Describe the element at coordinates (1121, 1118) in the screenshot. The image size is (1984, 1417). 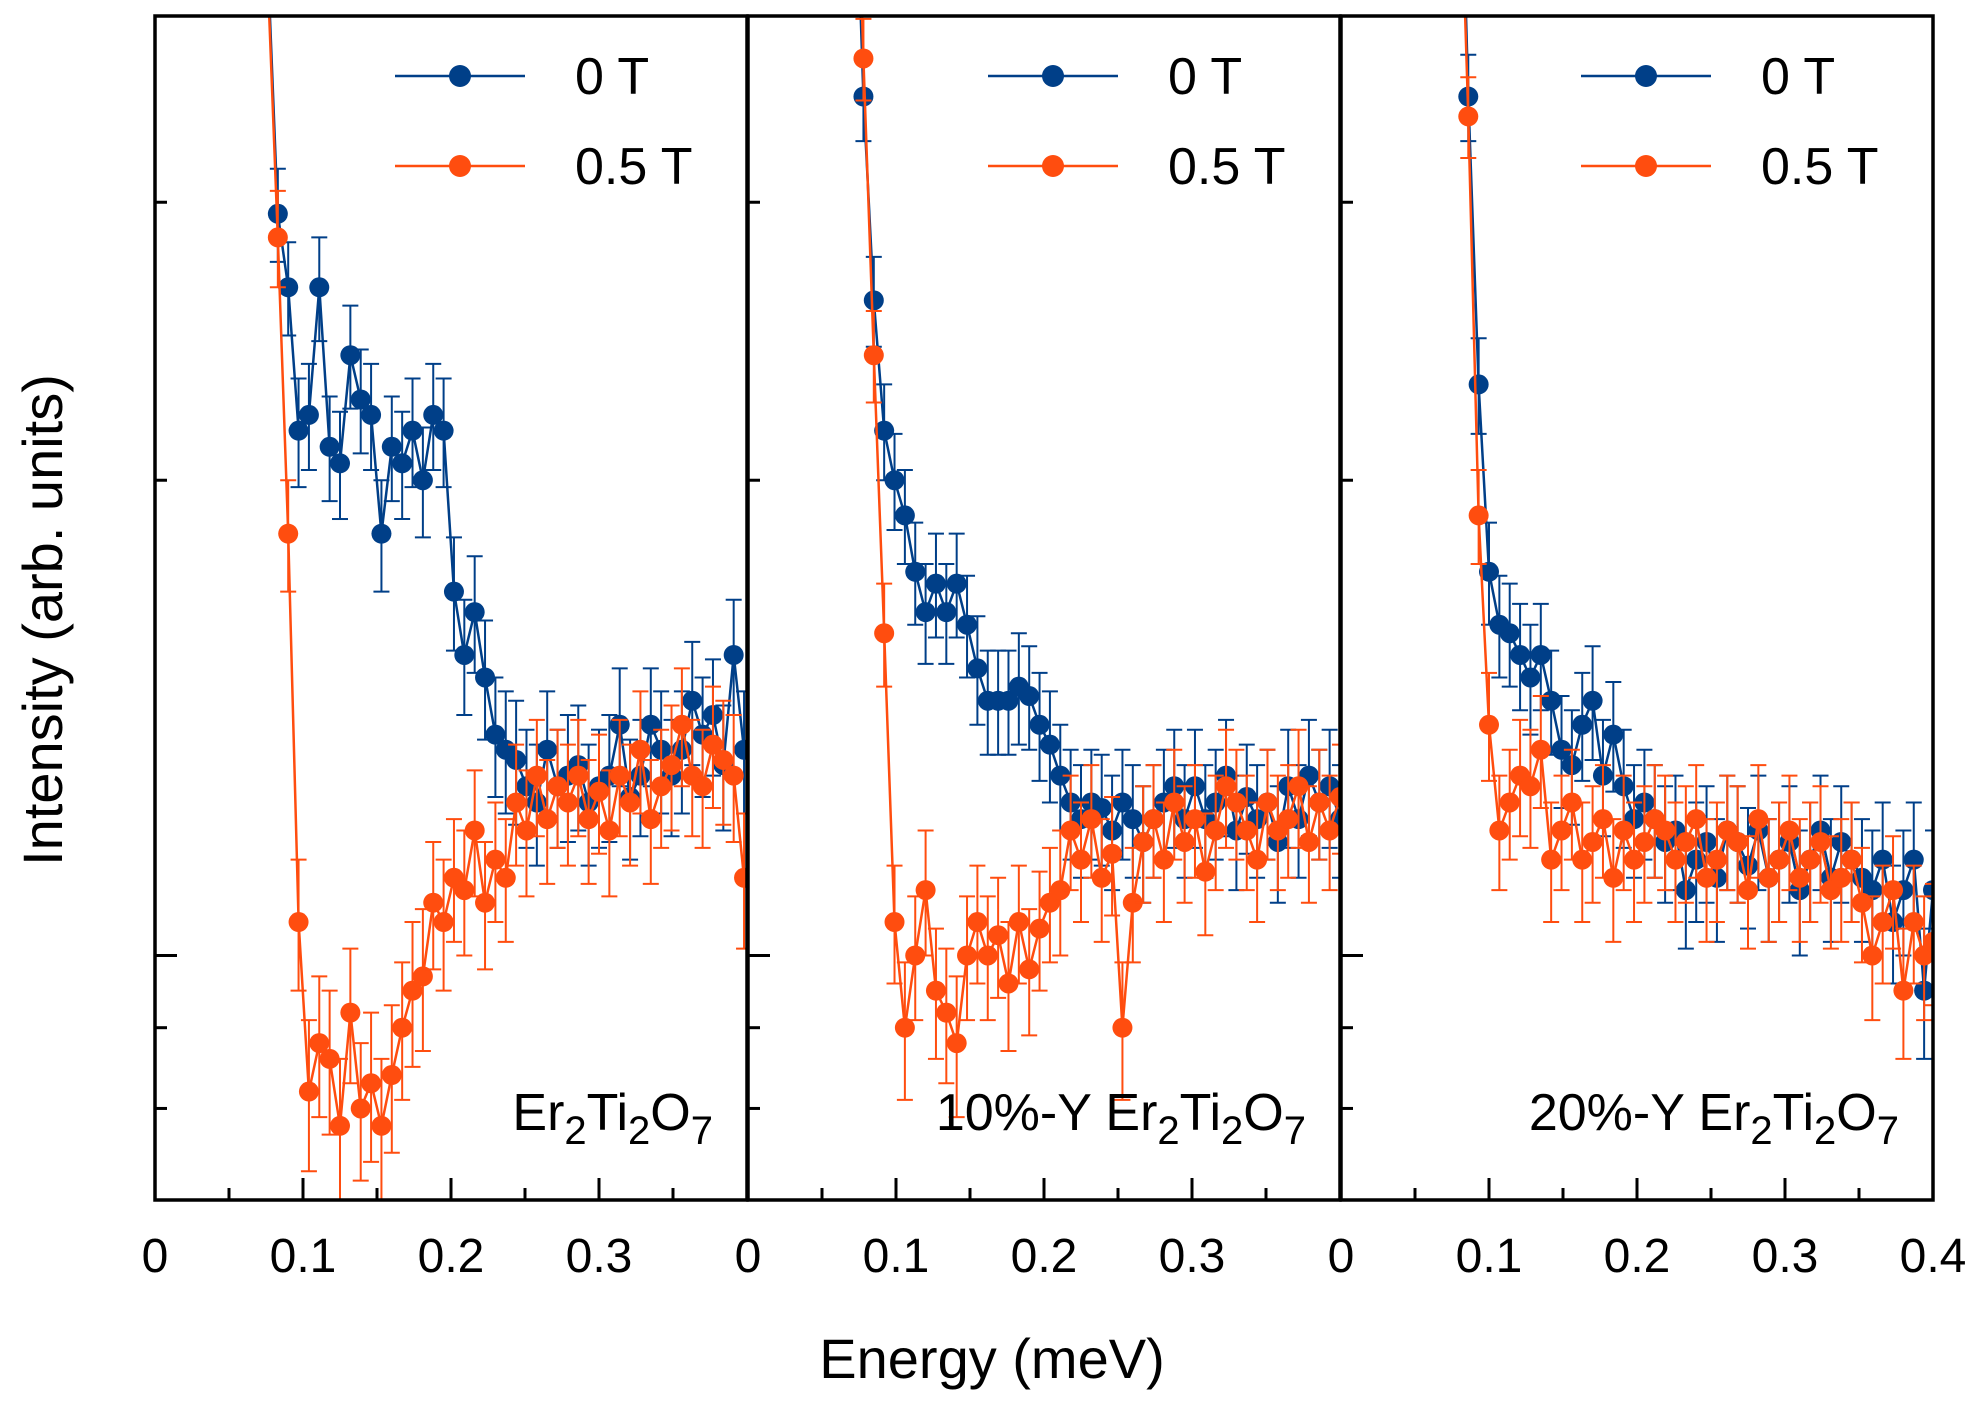
I see `sample-label: 10%-Y Er2Ti2O7` at that location.